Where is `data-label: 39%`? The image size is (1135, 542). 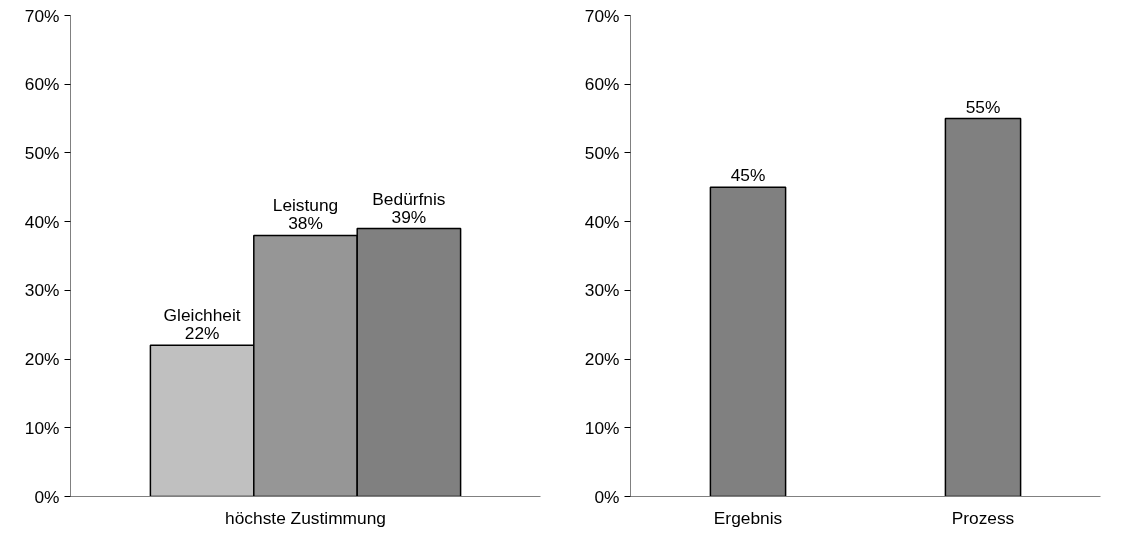
data-label: 39% is located at coordinates (409, 216).